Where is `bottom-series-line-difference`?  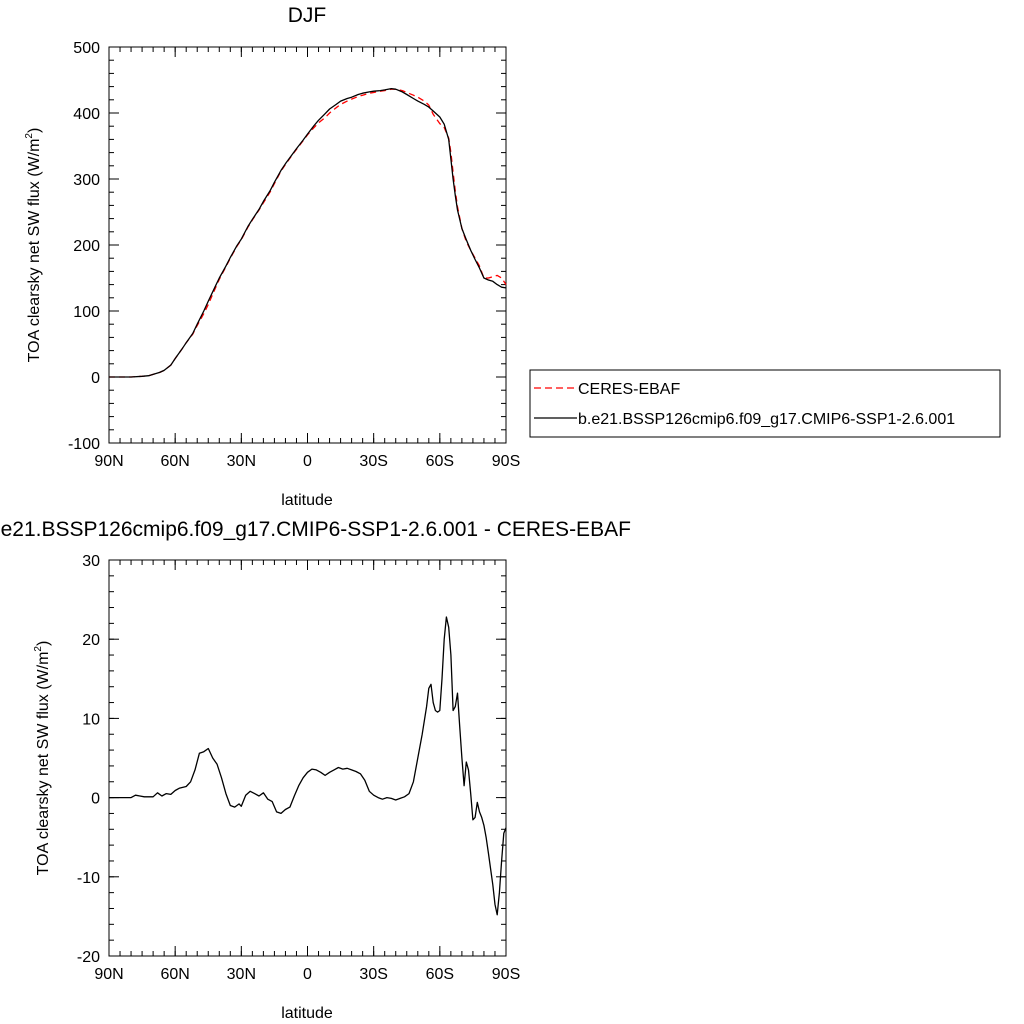 bottom-series-line-difference is located at coordinates (308, 766).